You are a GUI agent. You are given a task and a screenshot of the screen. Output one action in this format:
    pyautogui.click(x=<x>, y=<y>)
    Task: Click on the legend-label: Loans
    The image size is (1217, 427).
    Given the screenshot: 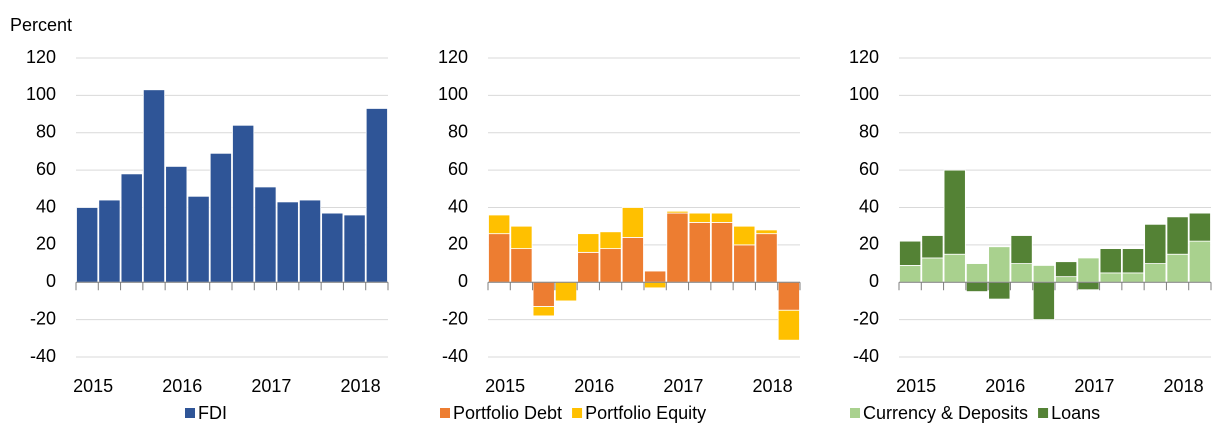 What is the action you would take?
    pyautogui.click(x=1075, y=413)
    